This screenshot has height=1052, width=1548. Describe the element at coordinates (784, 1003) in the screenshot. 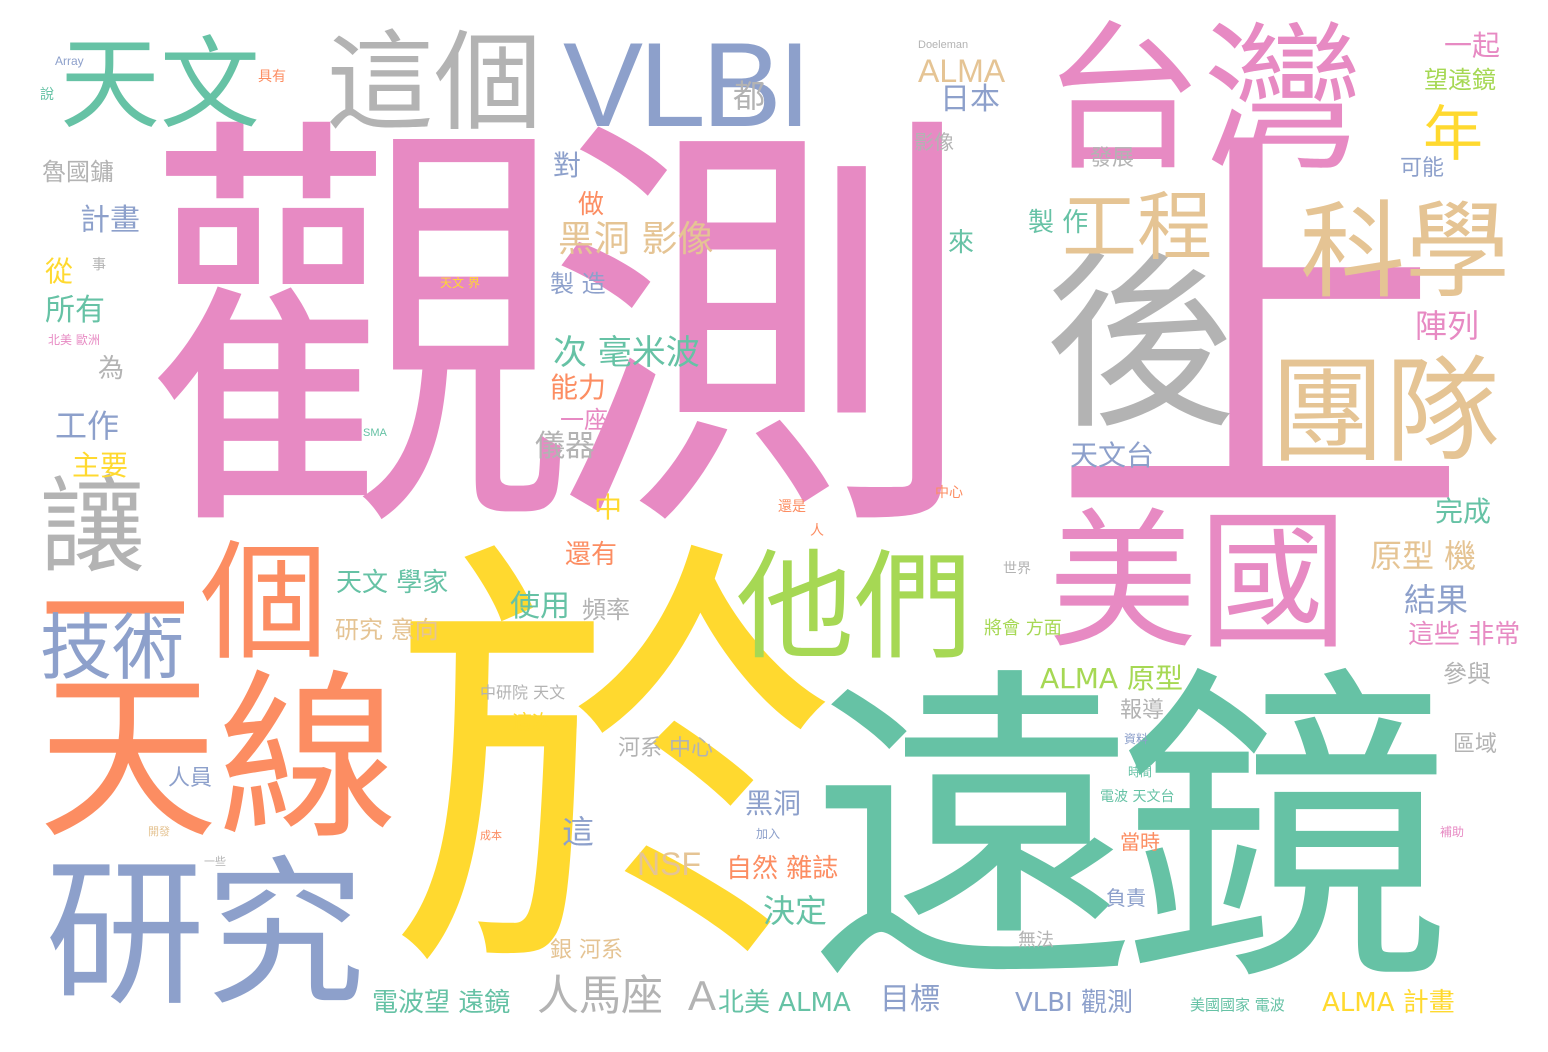

I see `word-beimei-alma: 北美 ALMA` at that location.